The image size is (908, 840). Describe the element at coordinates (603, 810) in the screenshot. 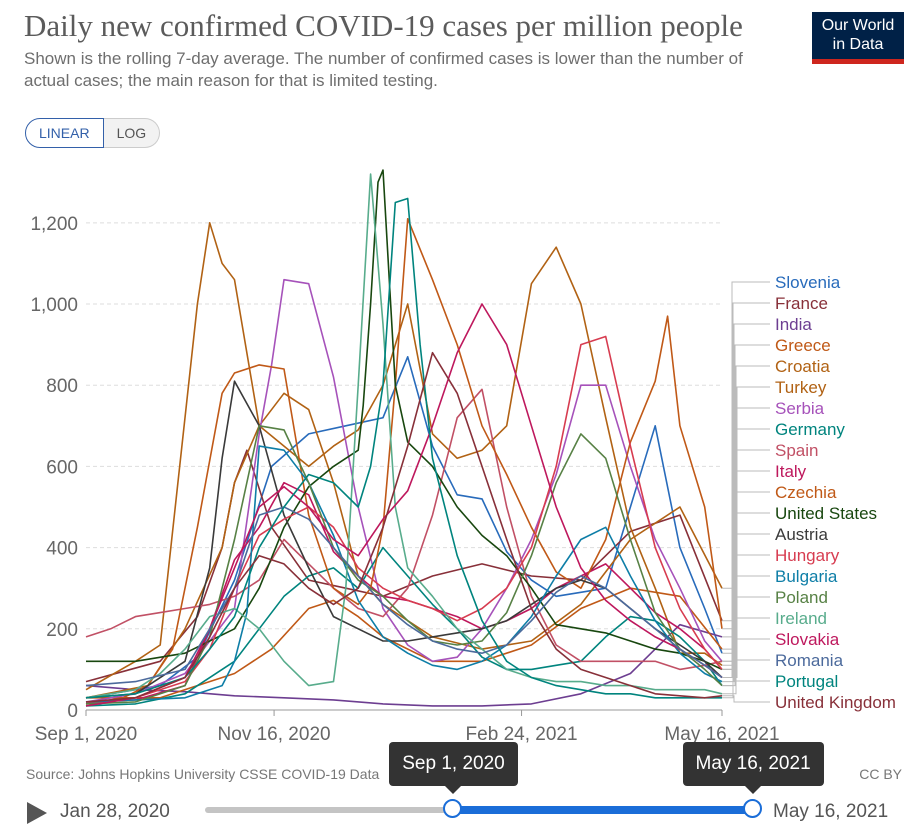

I see `timeline-selected-range` at that location.